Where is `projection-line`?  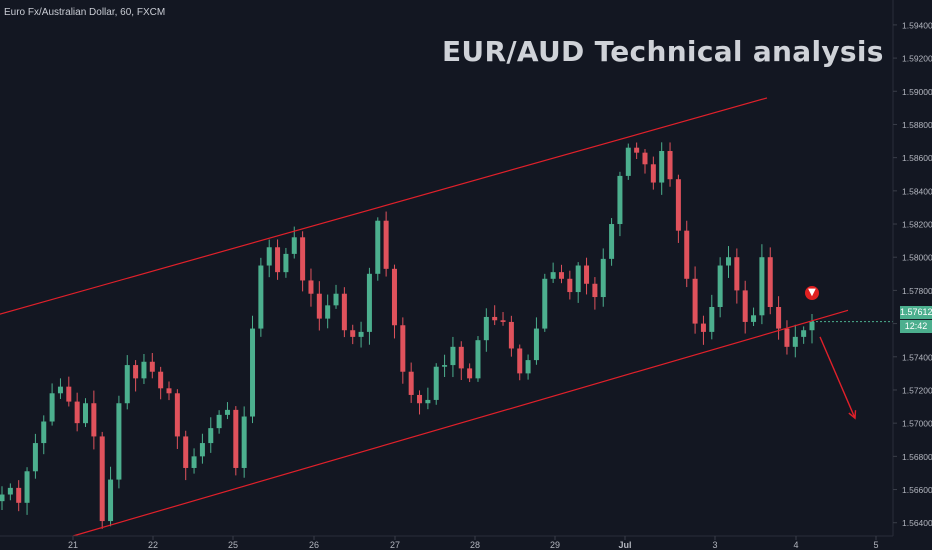
projection-line is located at coordinates (837, 377).